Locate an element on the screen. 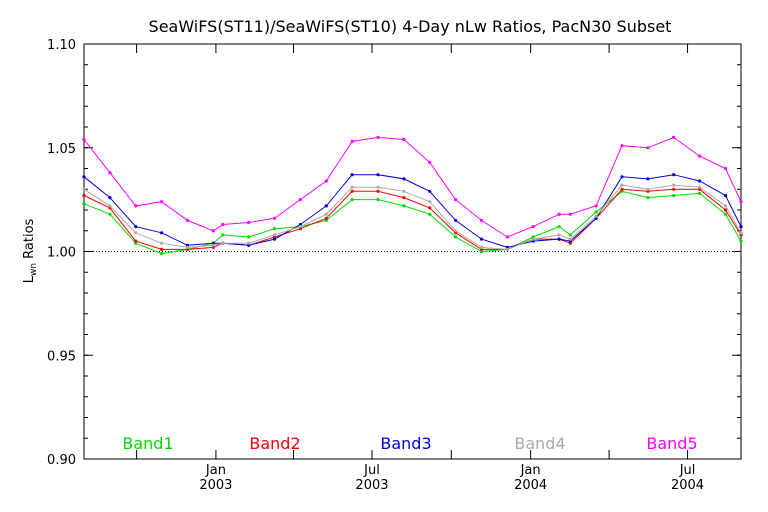 Image resolution: width=768 pixels, height=512 pixels. series-band3 is located at coordinates (412, 211).